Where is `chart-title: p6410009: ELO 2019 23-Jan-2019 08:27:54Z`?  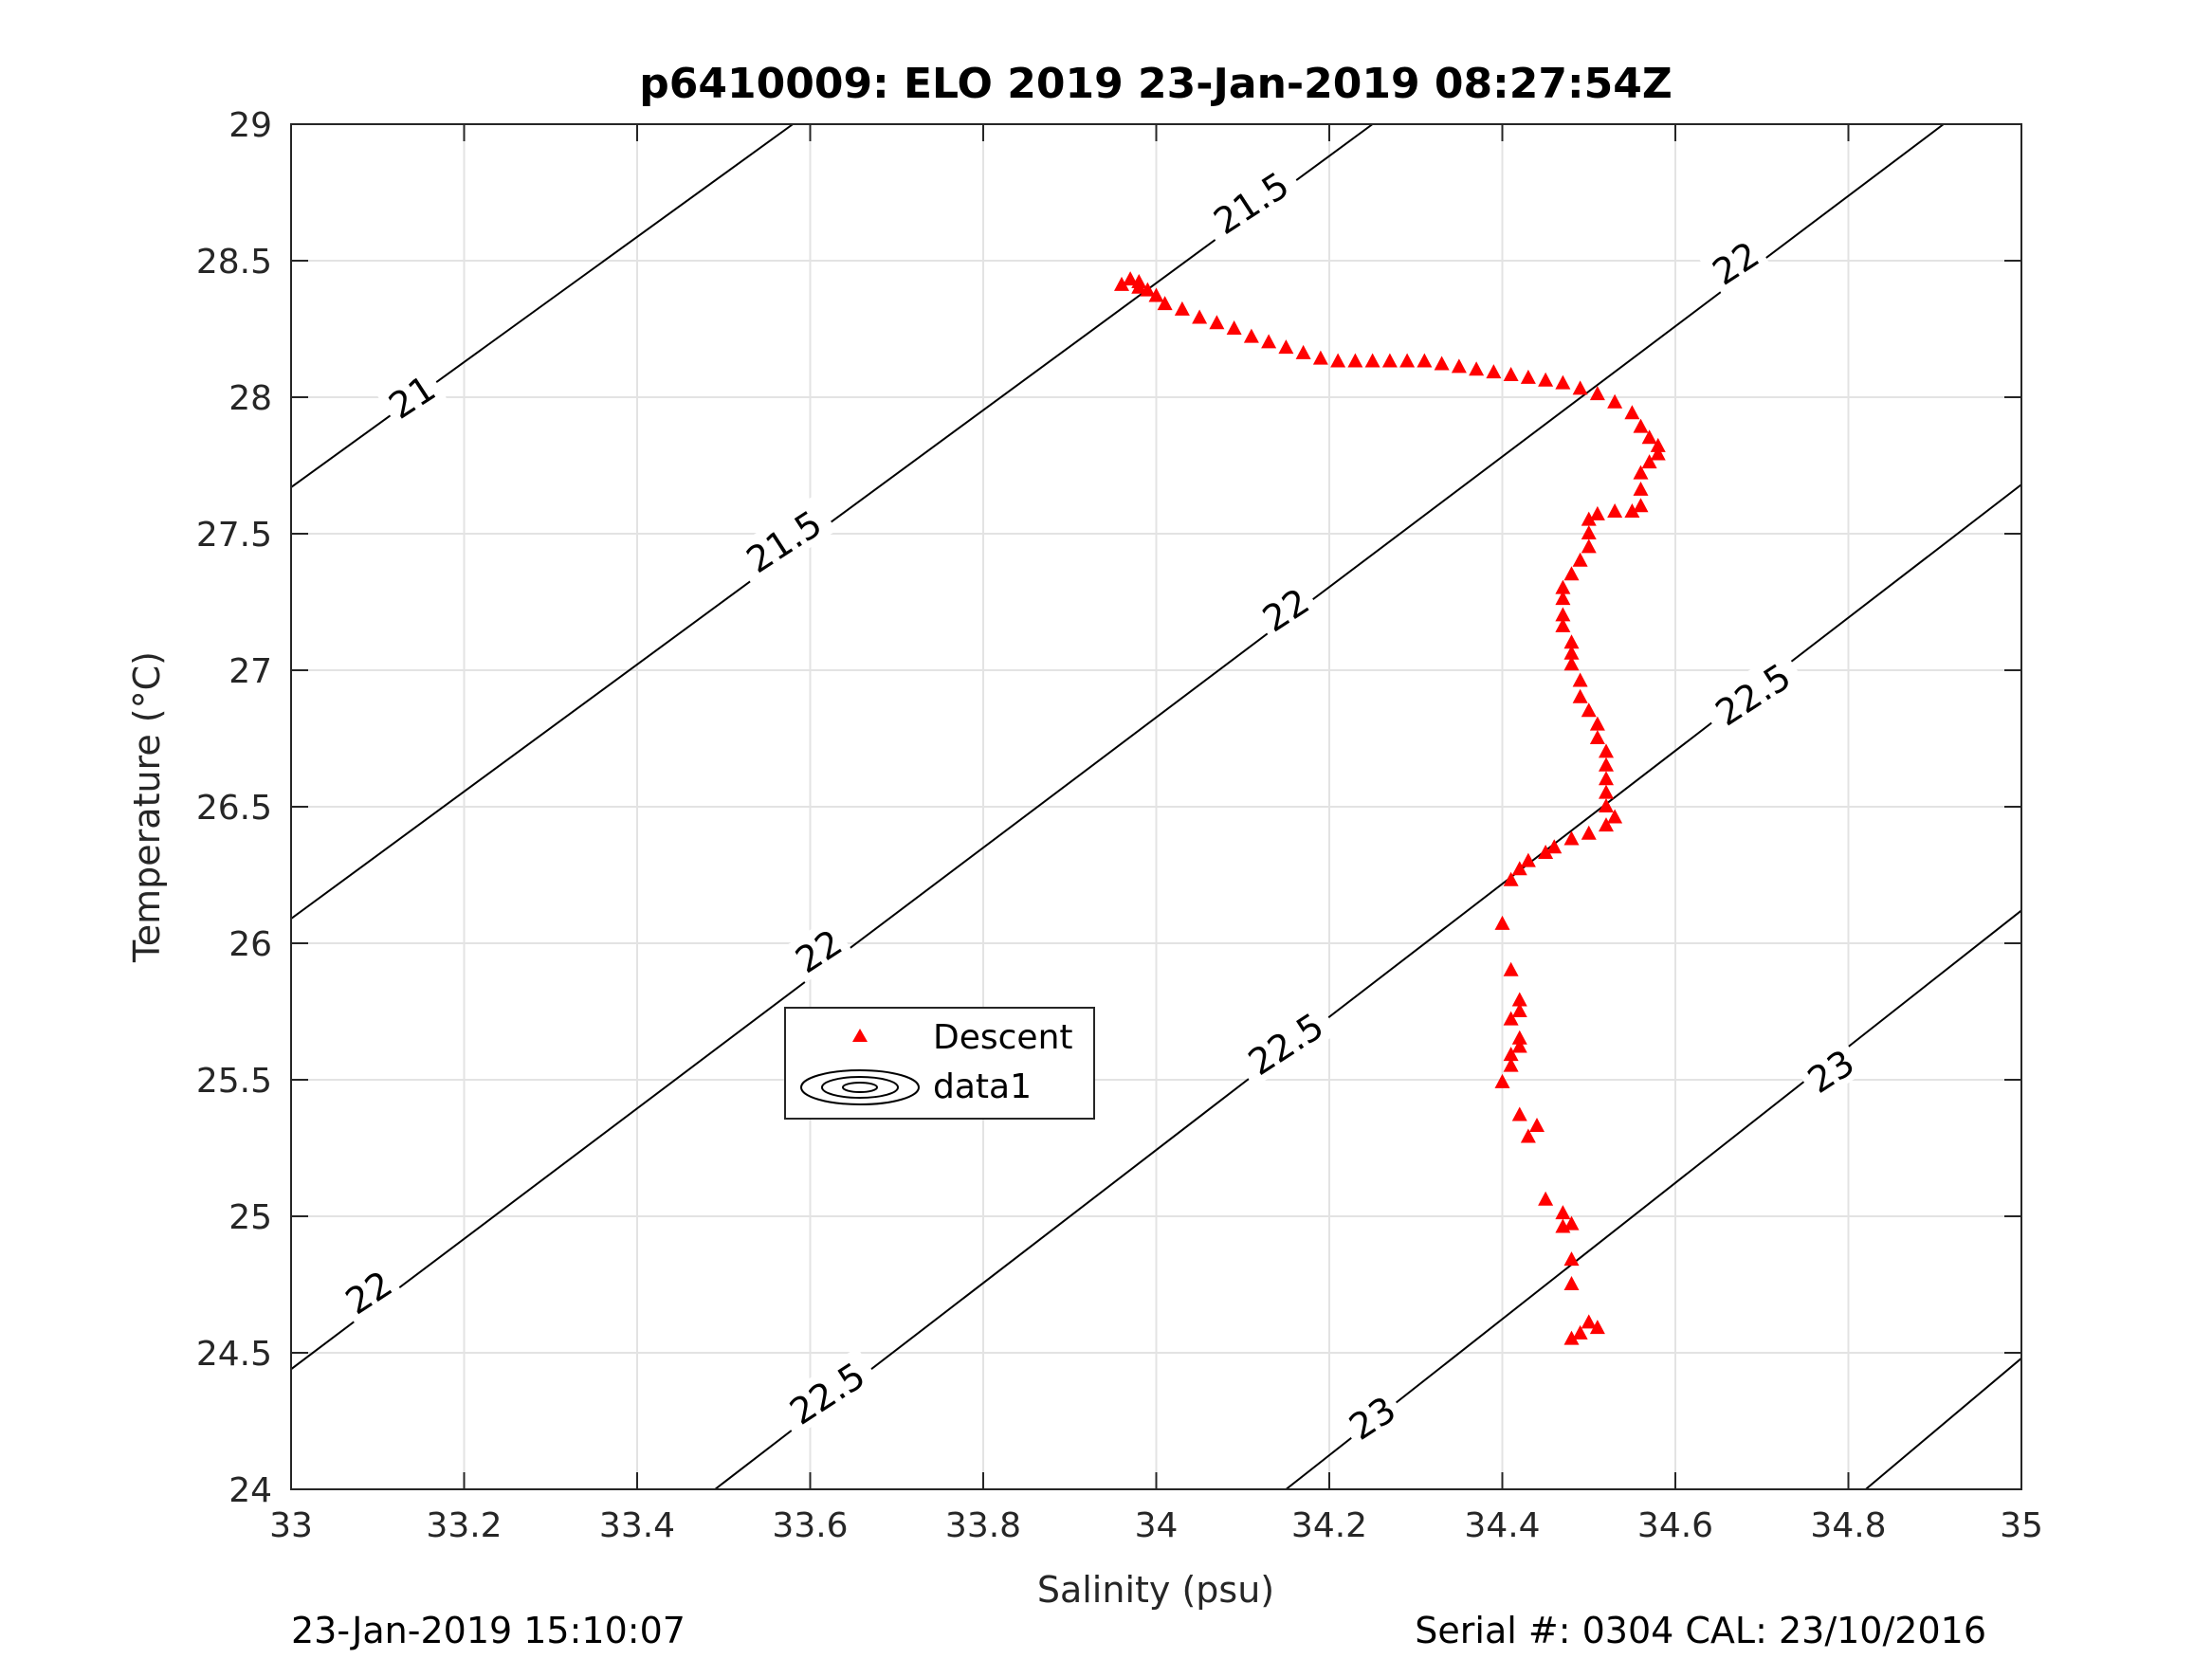
chart-title: p6410009: ELO 2019 23-Jan-2019 08:27:54Z is located at coordinates (1155, 84).